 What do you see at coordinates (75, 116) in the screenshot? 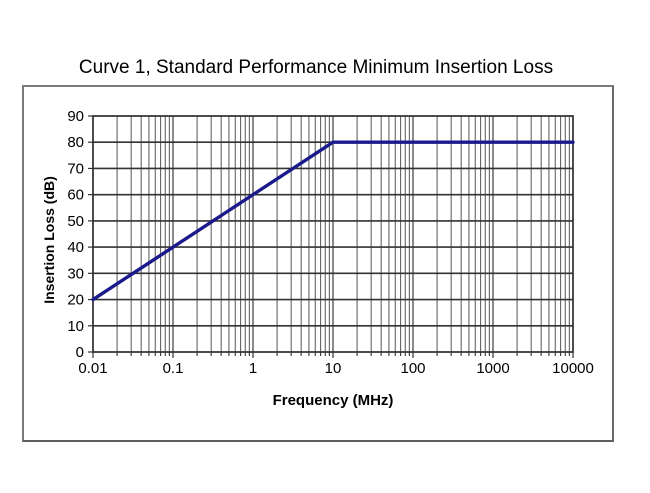
I see `y-tick-label: 90` at bounding box center [75, 116].